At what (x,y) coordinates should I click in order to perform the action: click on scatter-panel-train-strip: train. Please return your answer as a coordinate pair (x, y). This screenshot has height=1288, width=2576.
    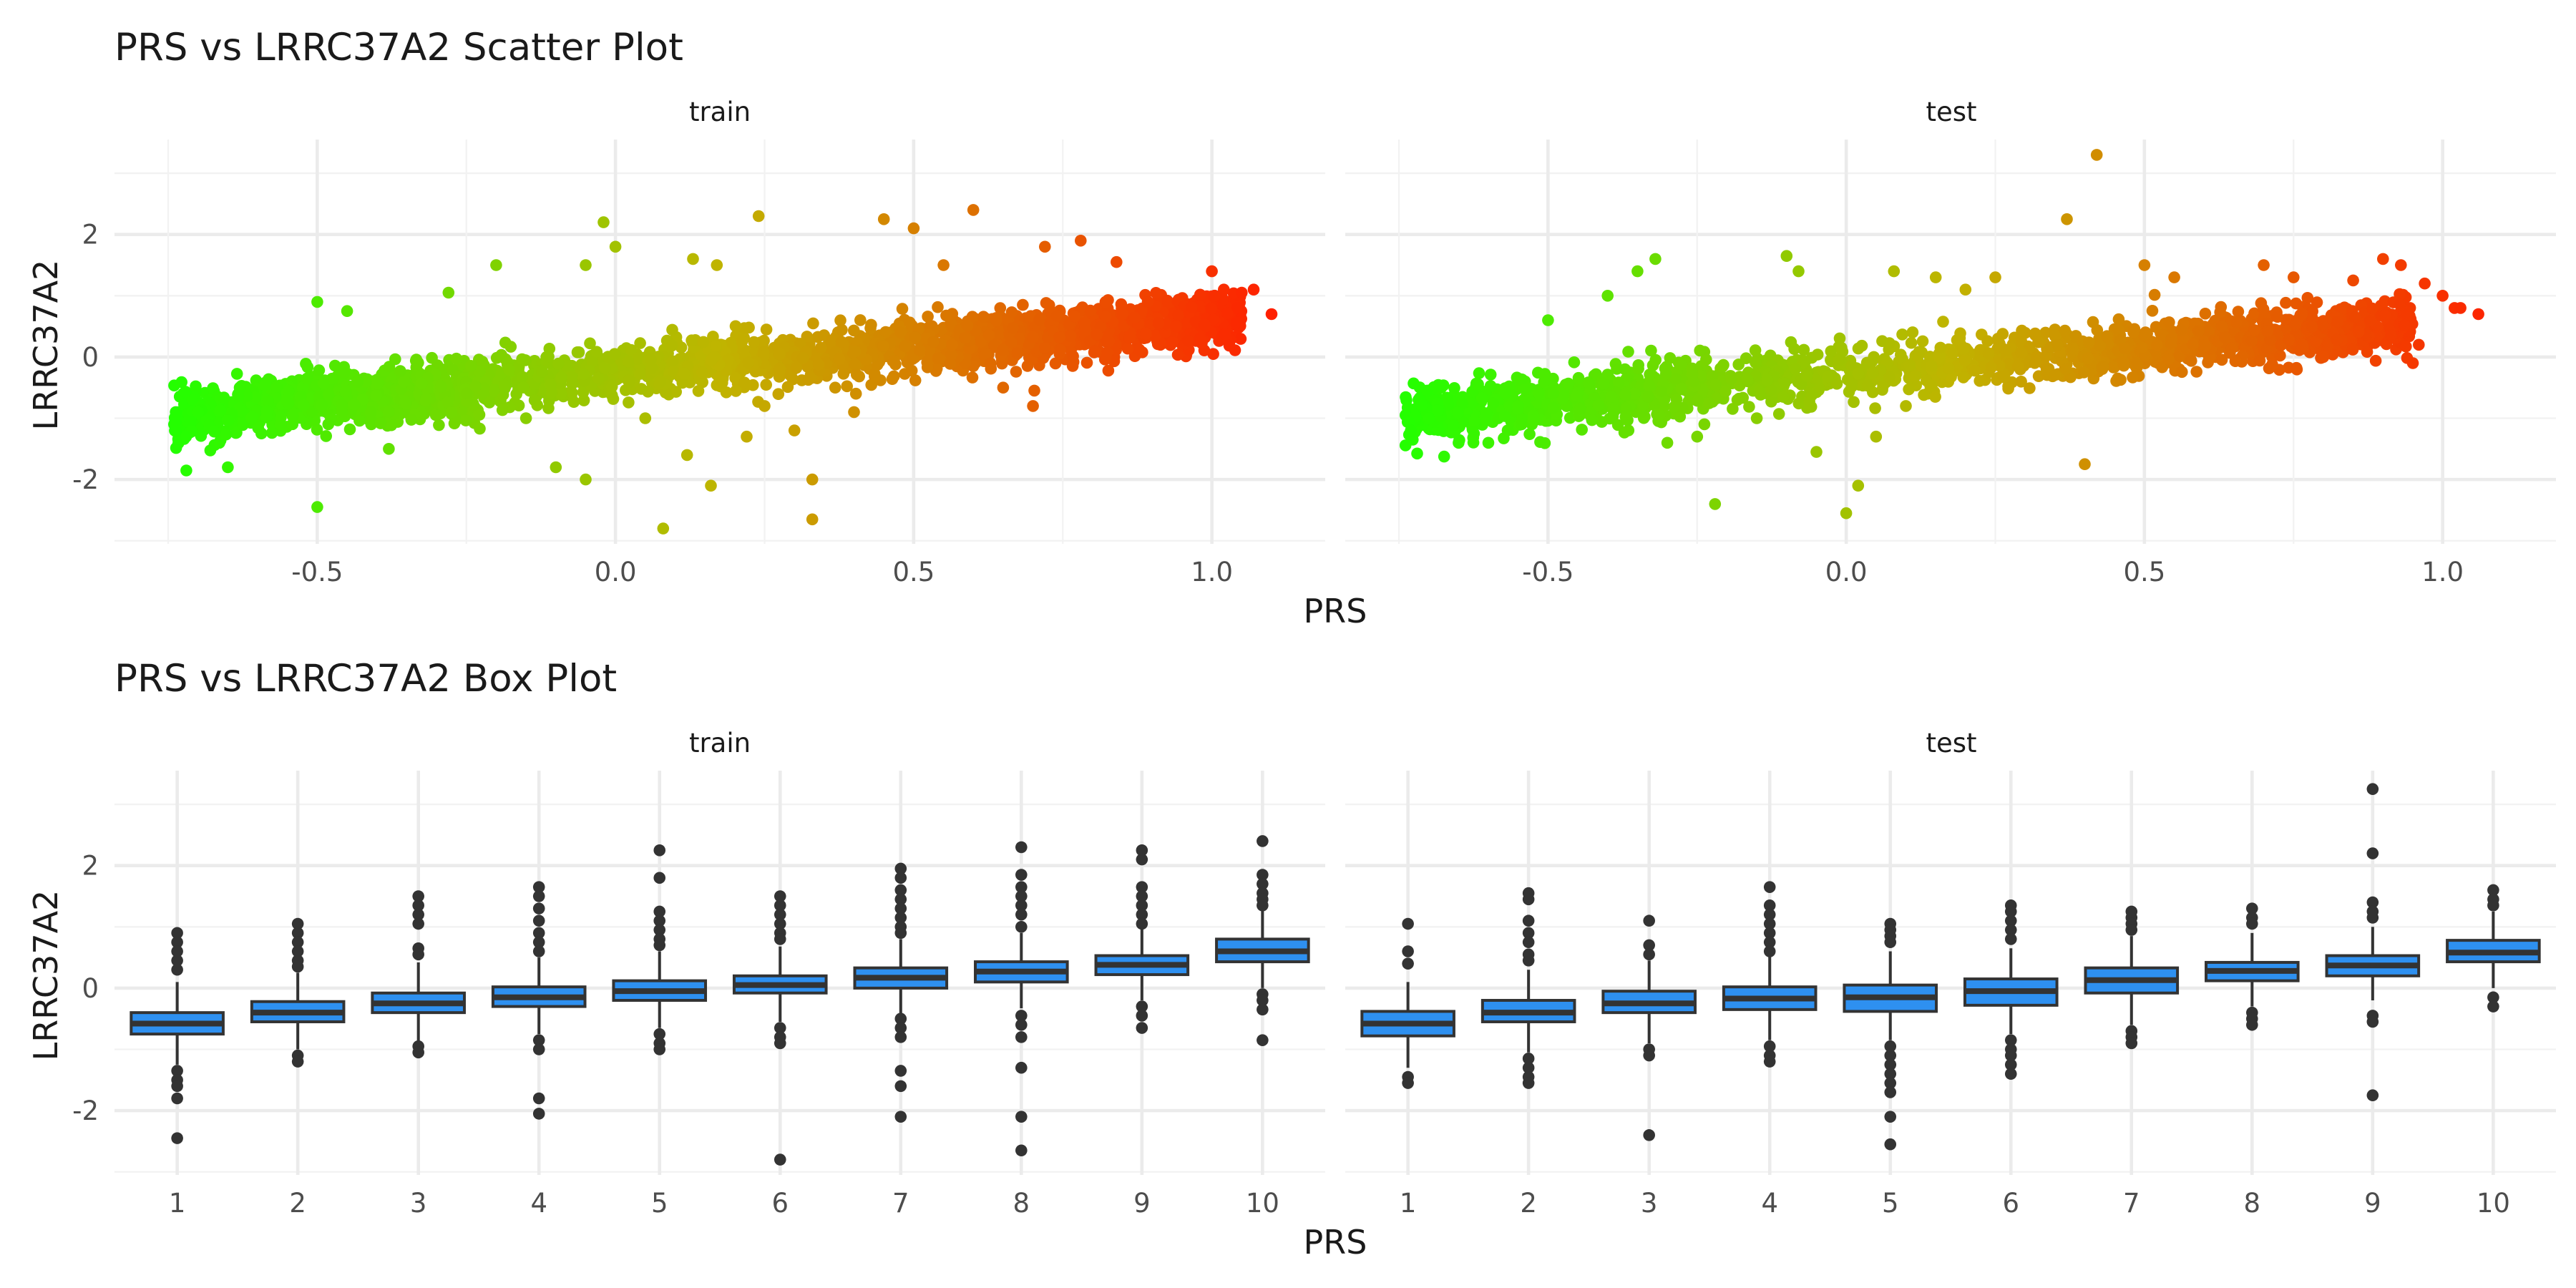
    Looking at the image, I should click on (720, 112).